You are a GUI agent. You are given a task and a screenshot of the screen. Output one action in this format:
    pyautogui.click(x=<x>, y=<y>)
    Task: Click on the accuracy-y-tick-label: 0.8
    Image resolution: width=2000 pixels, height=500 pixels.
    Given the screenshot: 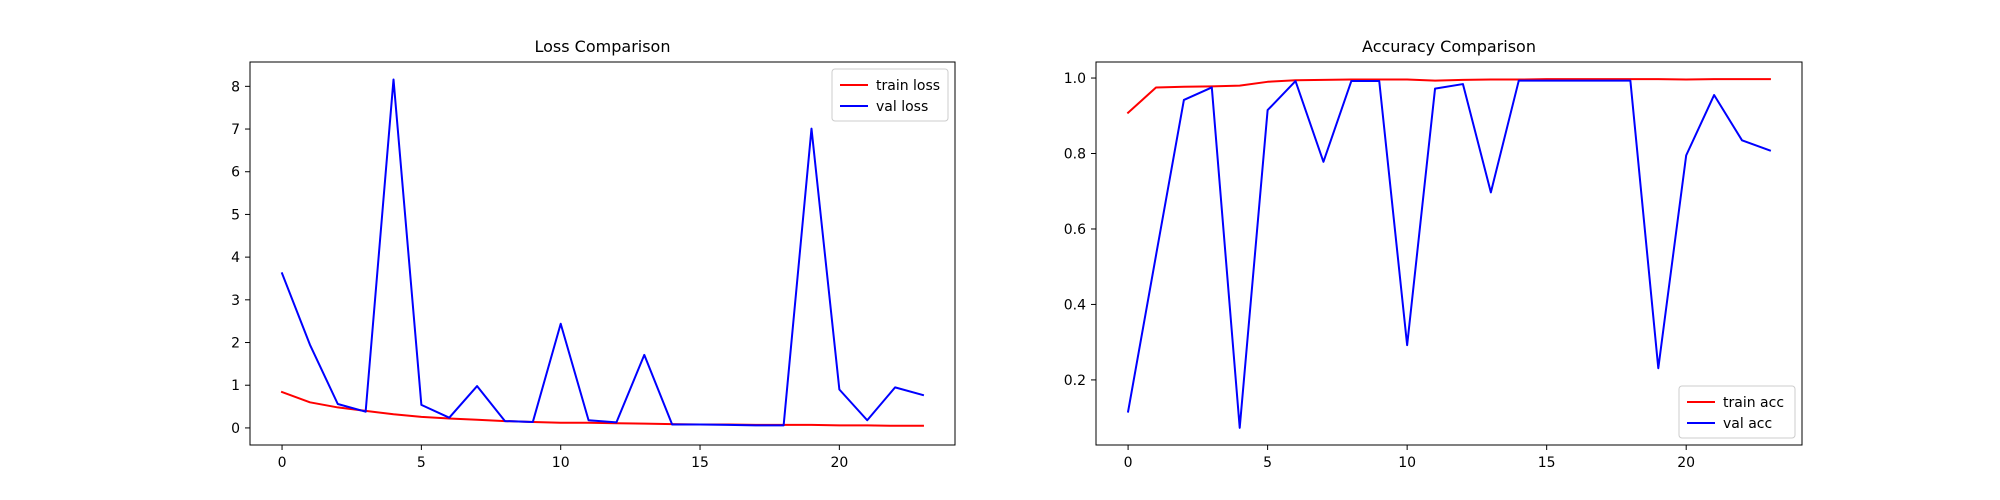 What is the action you would take?
    pyautogui.click(x=1075, y=155)
    